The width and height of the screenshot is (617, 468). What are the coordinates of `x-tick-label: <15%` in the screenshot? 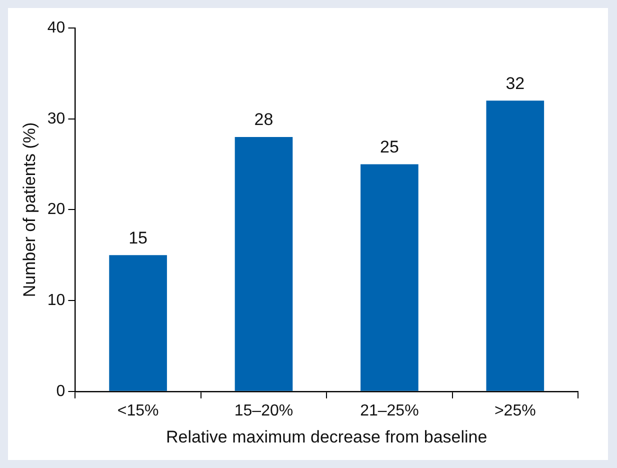 It's located at (138, 411).